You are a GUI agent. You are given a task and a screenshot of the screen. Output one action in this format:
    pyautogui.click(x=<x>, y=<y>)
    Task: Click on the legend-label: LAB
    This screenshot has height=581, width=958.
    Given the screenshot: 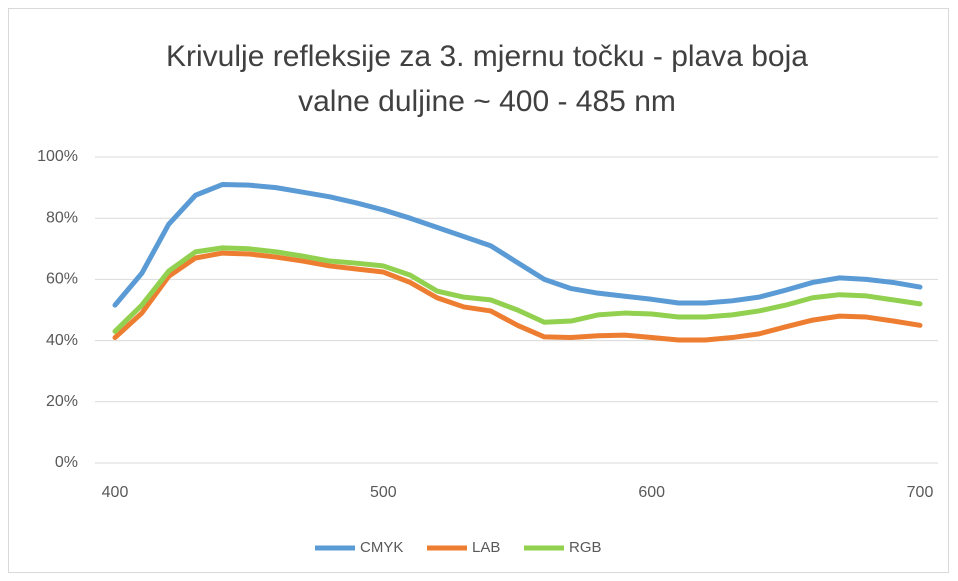 What is the action you would take?
    pyautogui.click(x=486, y=547)
    